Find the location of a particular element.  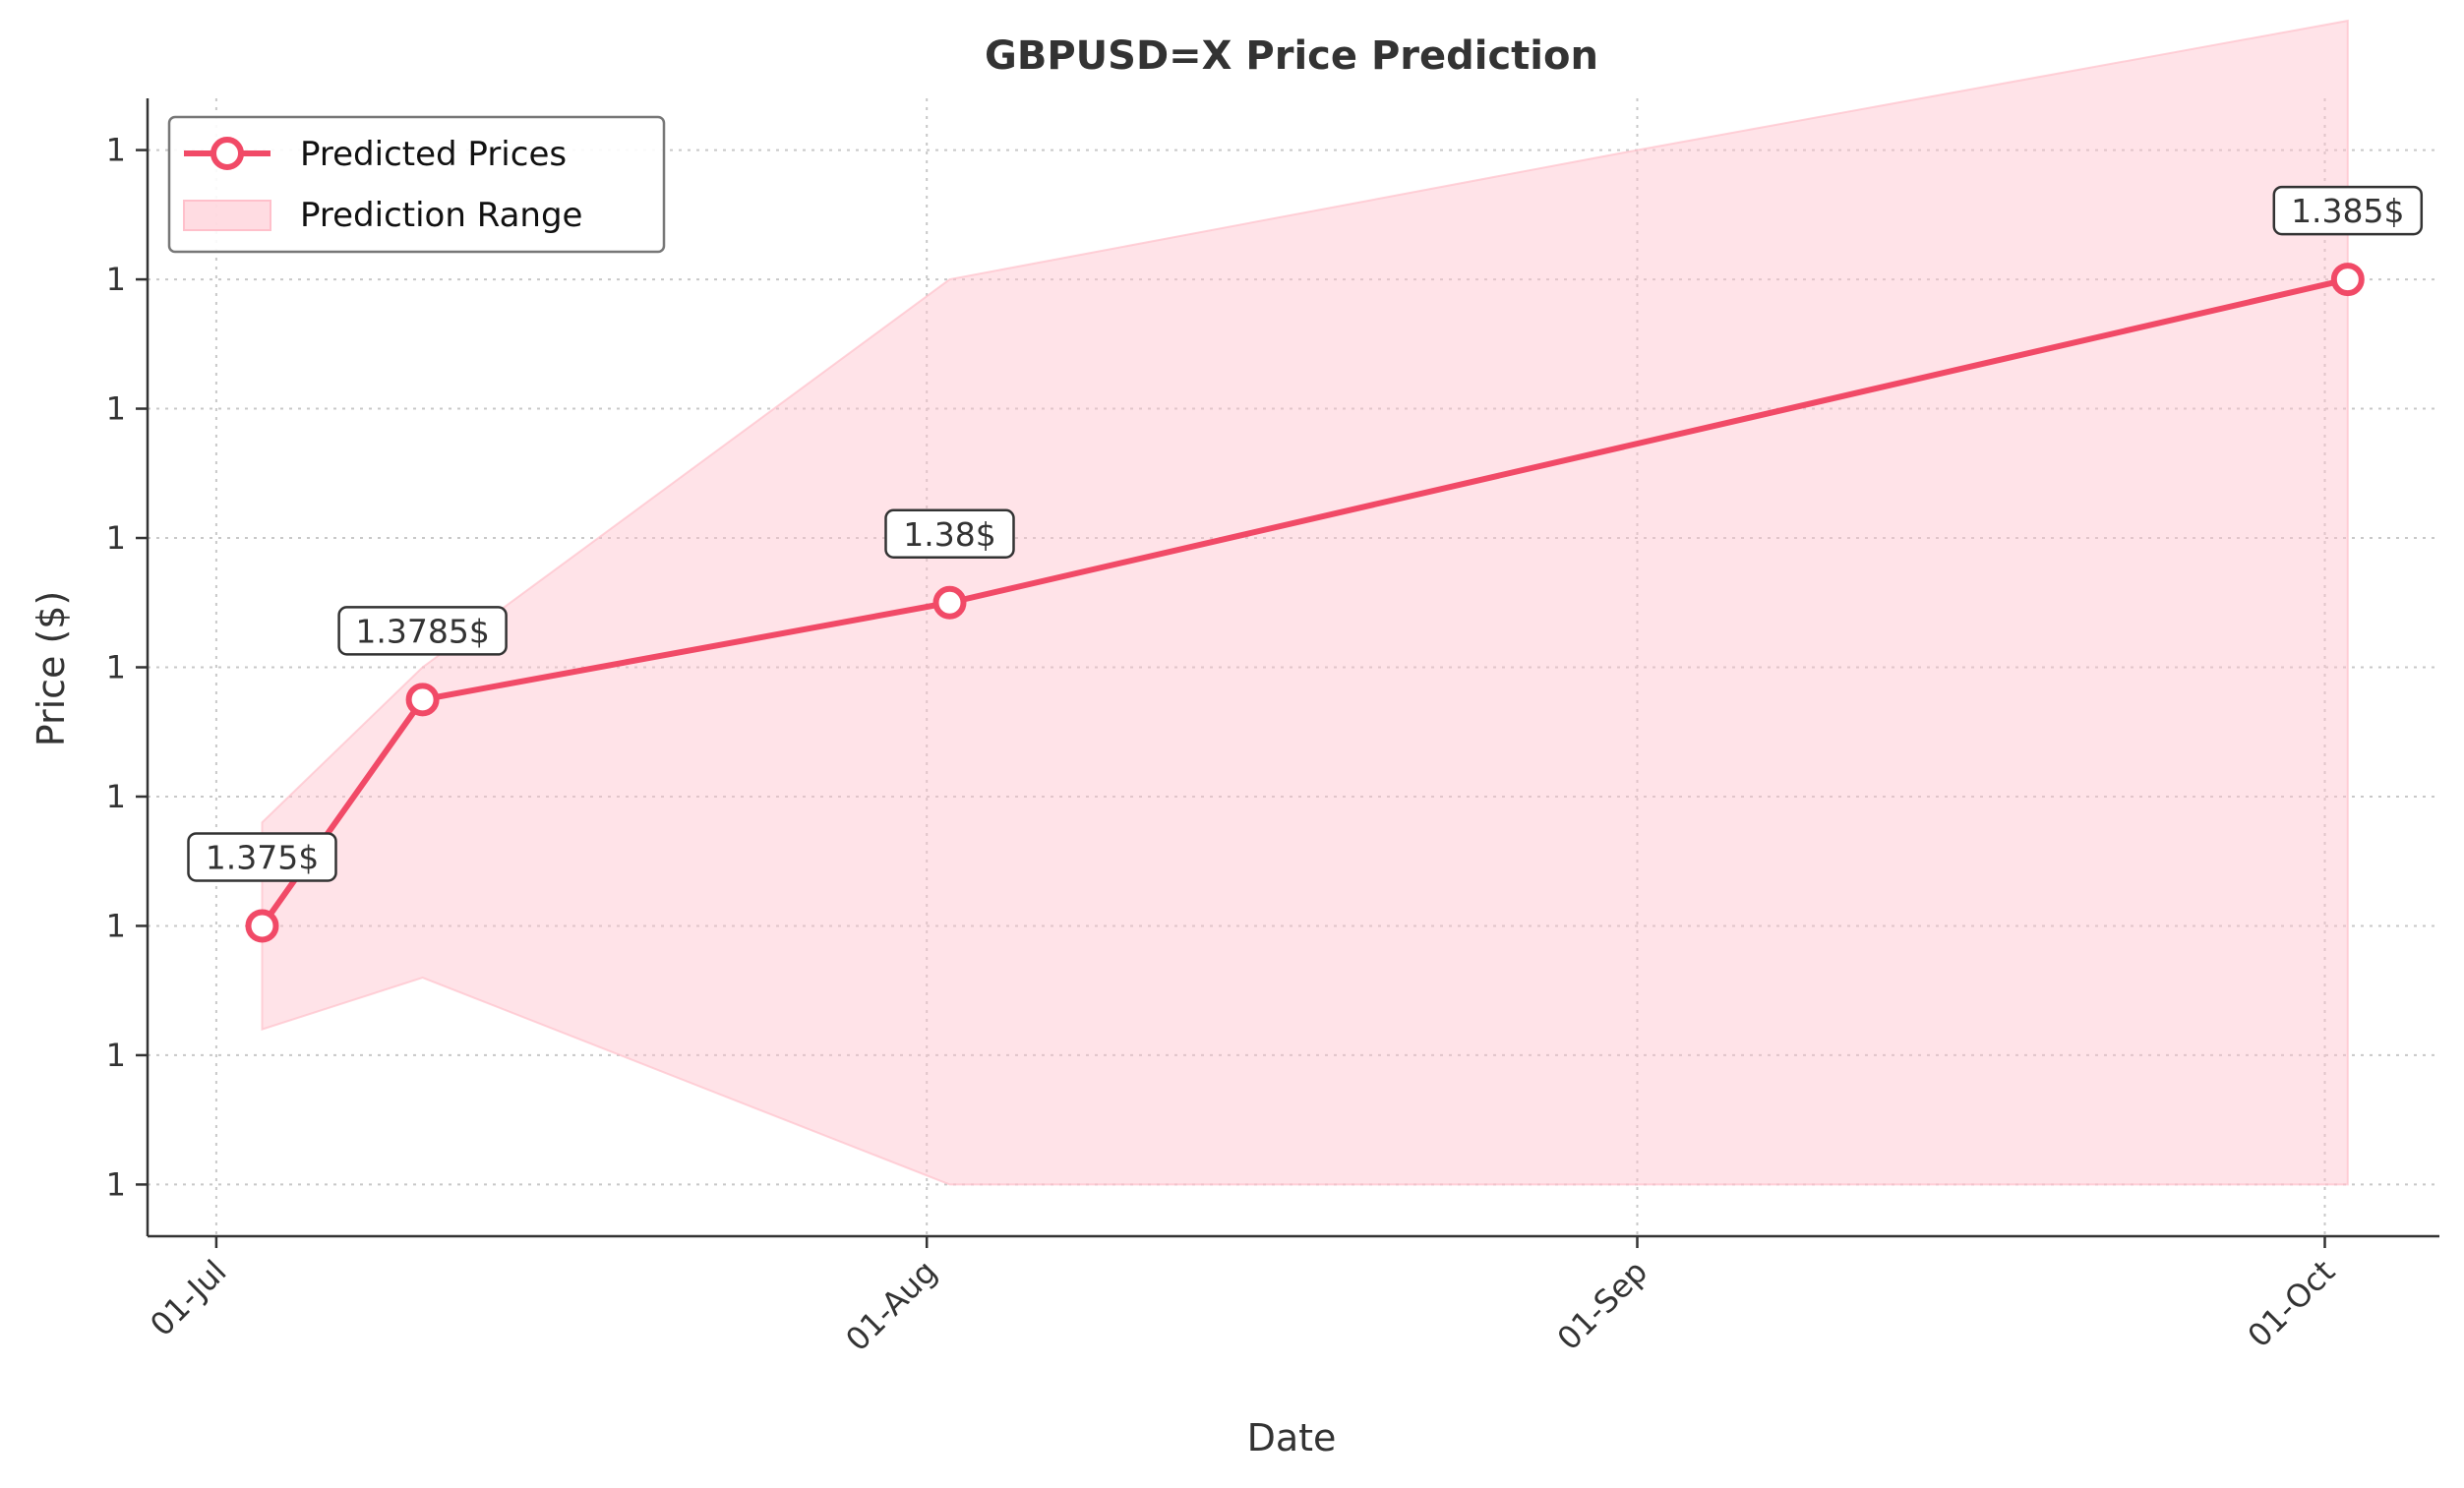

x-axis-label: Date is located at coordinates (1292, 1437).